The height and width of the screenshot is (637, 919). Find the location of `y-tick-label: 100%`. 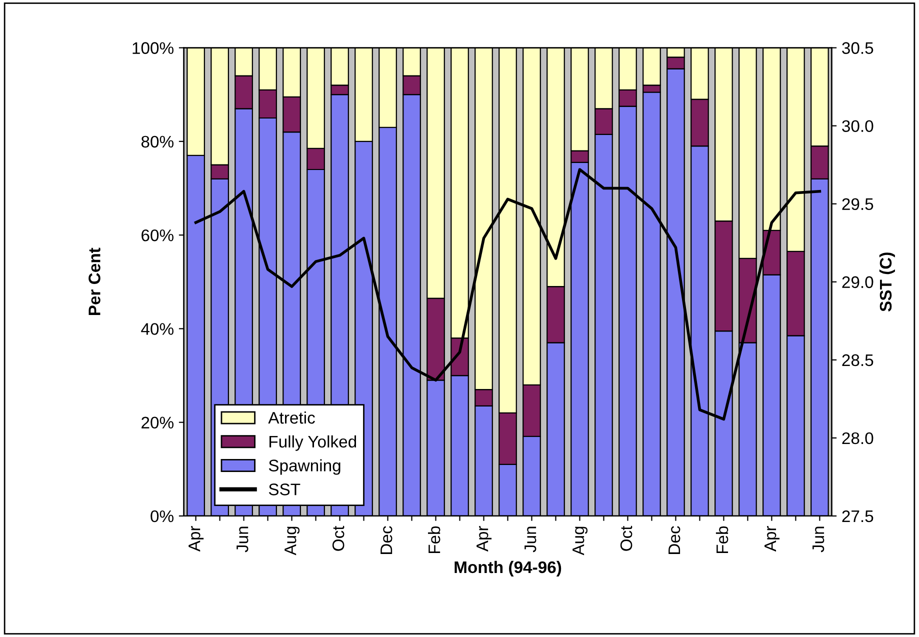

y-tick-label: 100% is located at coordinates (153, 48).